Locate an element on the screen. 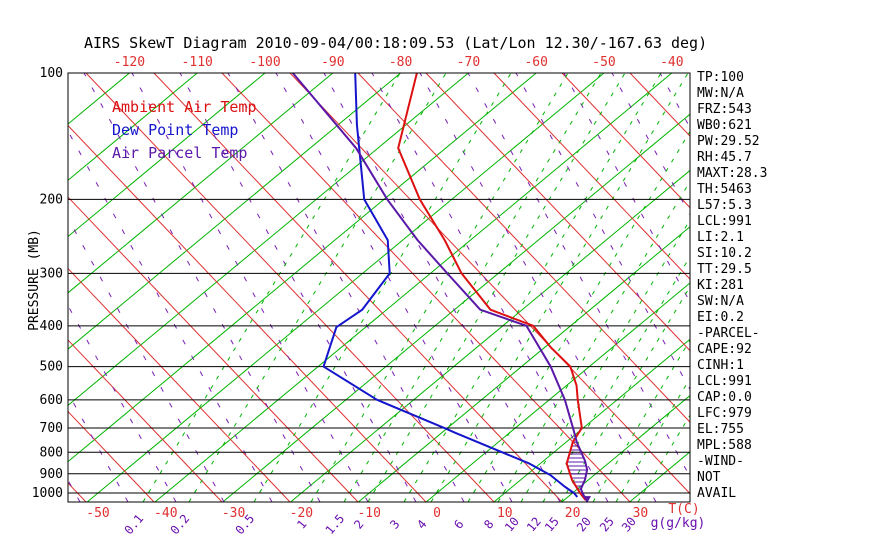 The image size is (870, 560). mixing-ratio-tick: 8 is located at coordinates (488, 524).